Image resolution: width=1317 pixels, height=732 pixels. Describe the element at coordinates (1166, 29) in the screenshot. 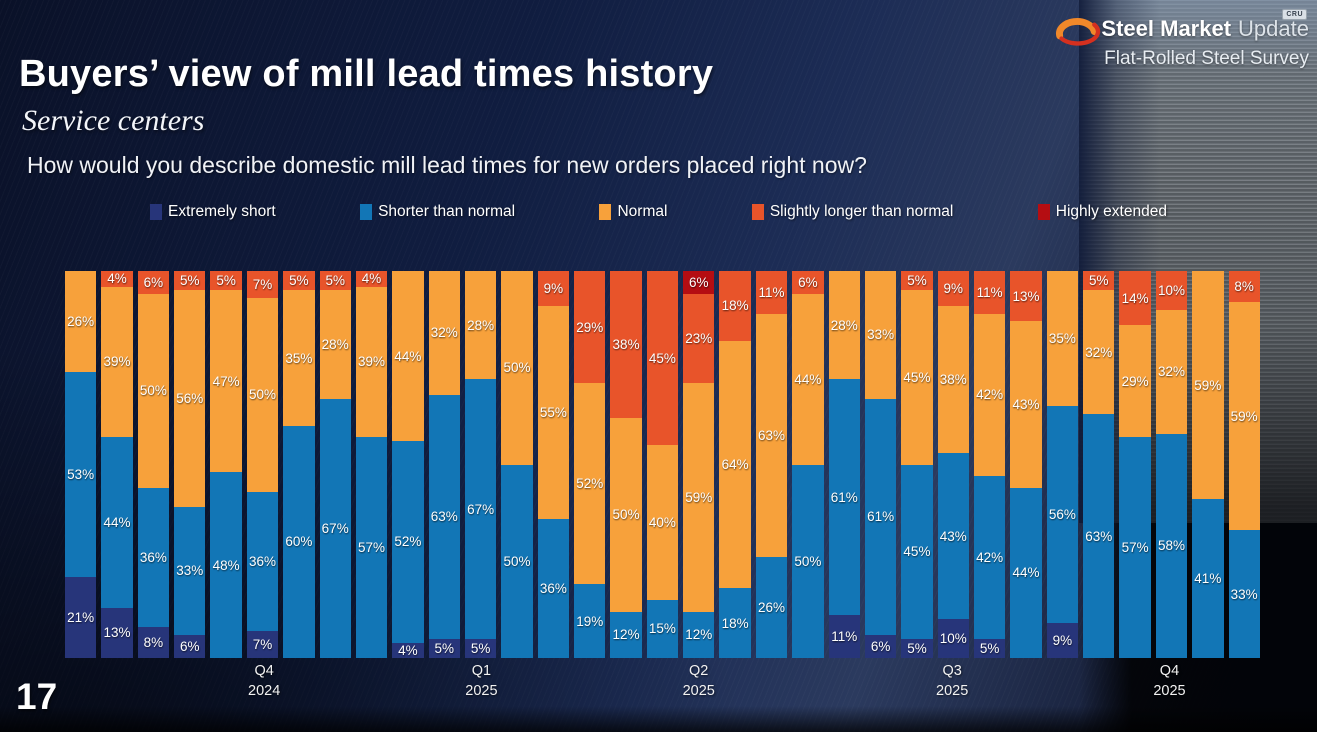

I see `logo-brand-bold: Steel Market` at that location.